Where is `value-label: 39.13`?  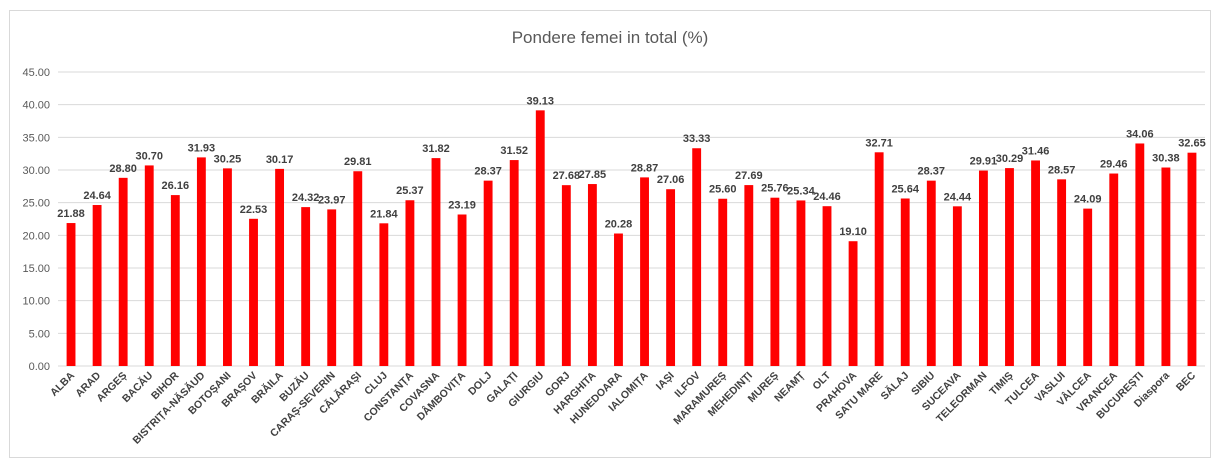 value-label: 39.13 is located at coordinates (540, 101).